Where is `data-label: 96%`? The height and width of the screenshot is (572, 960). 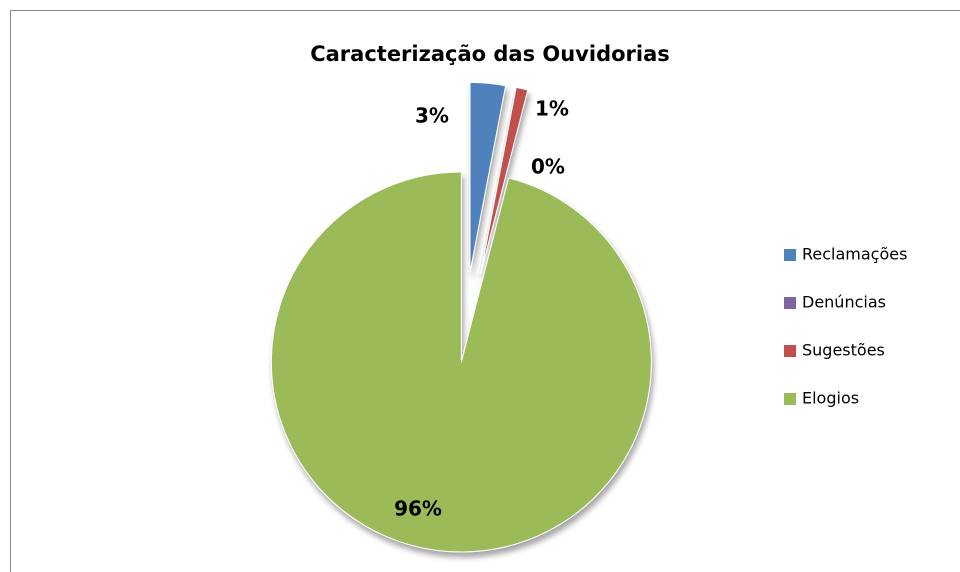
data-label: 96% is located at coordinates (418, 509).